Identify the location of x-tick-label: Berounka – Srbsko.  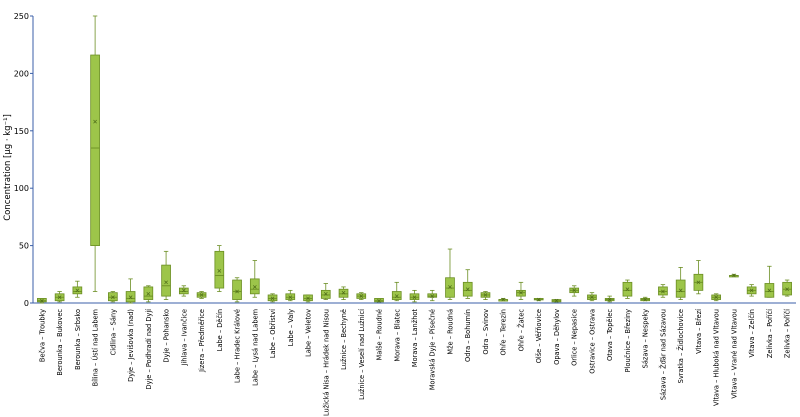
(78, 339).